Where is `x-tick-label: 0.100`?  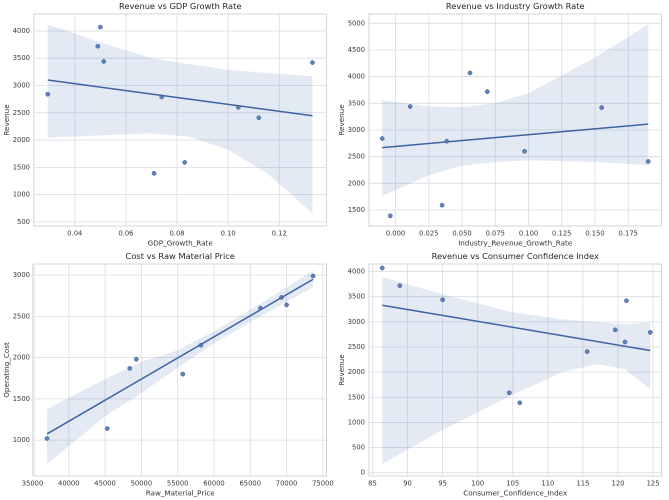 x-tick-label: 0.100 is located at coordinates (527, 233).